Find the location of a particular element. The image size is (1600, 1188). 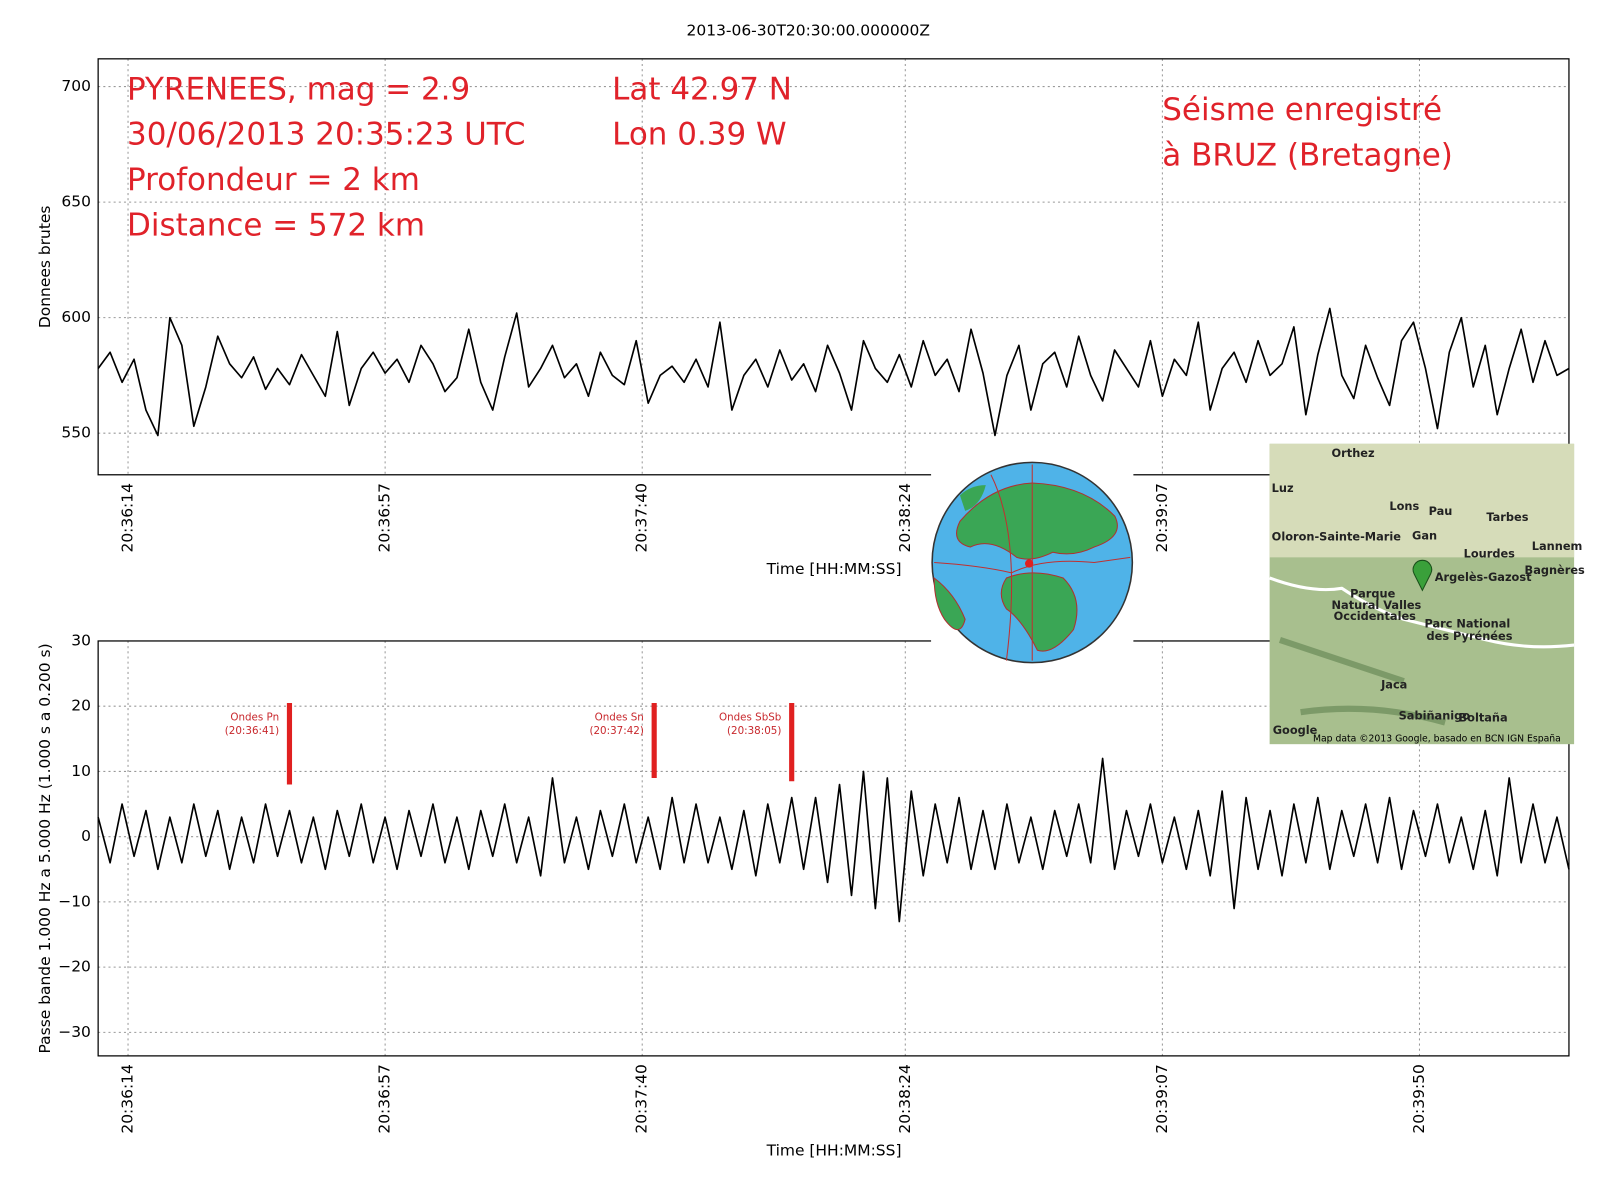

map-label: Lourdes is located at coordinates (1490, 553).